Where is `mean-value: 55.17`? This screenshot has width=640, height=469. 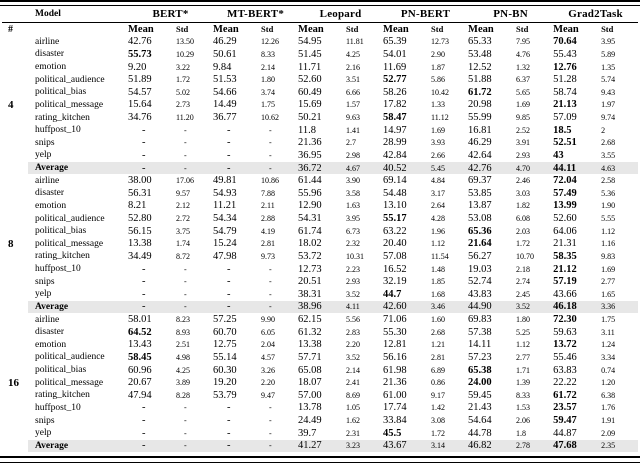
mean-value: 55.17 is located at coordinates (395, 219).